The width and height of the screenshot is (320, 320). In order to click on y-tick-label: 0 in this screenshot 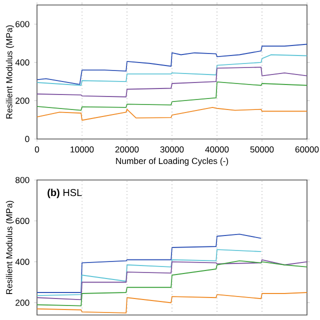, I will do `click(27, 139)`.